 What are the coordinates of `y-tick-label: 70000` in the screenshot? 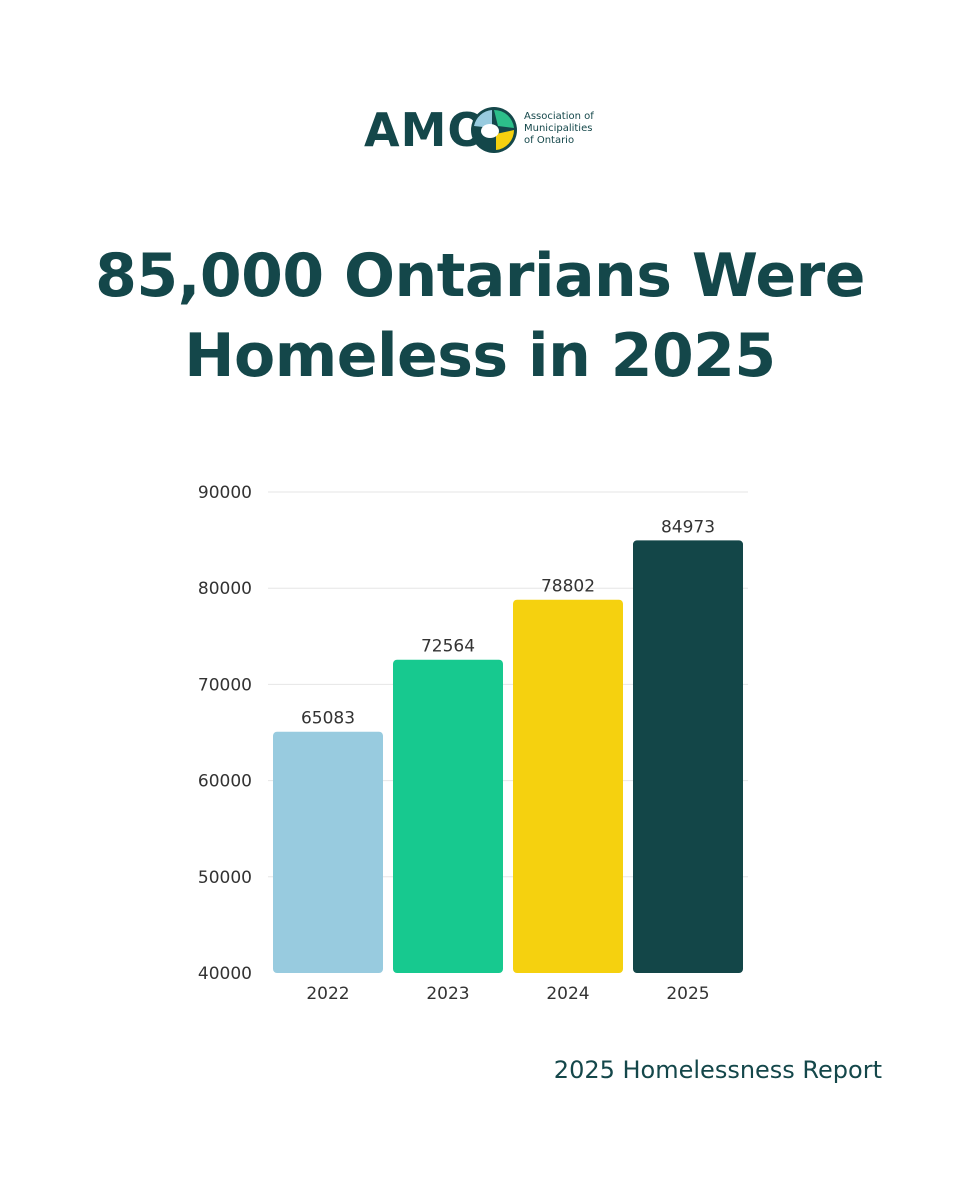 It's located at (225, 685).